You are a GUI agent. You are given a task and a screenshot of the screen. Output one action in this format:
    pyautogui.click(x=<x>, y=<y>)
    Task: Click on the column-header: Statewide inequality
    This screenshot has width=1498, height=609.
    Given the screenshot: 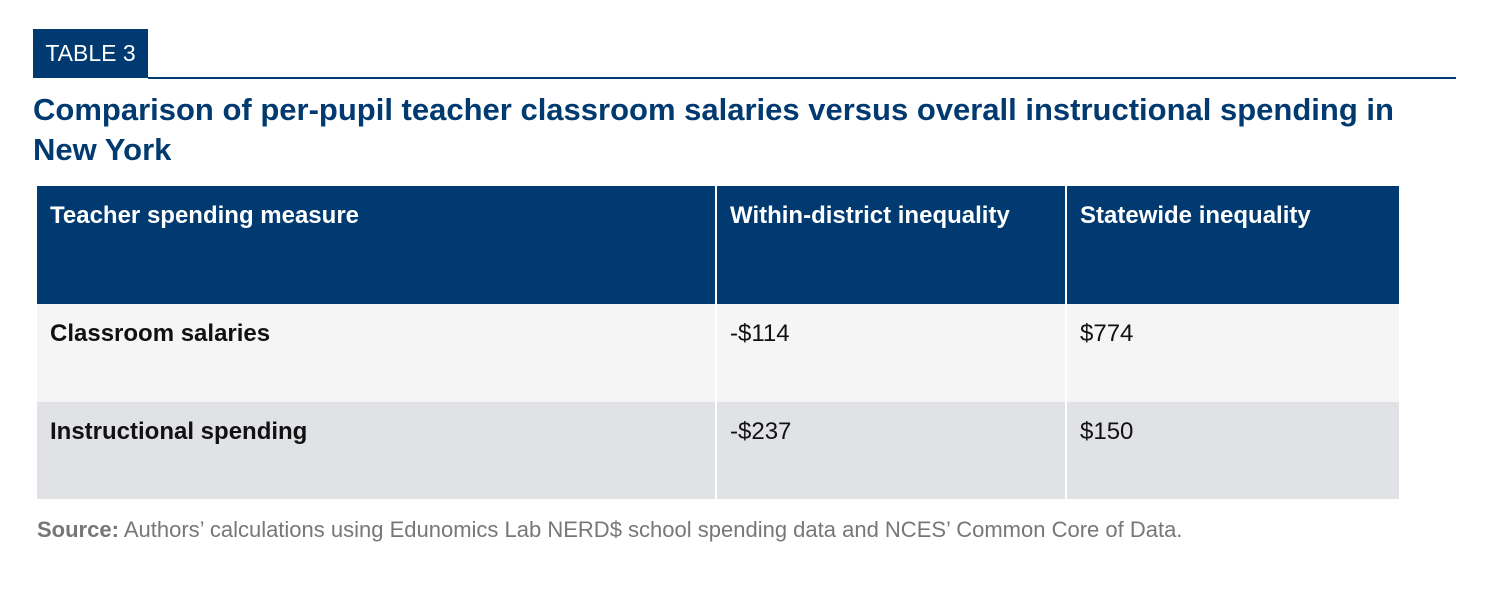 What is the action you would take?
    pyautogui.click(x=1232, y=245)
    